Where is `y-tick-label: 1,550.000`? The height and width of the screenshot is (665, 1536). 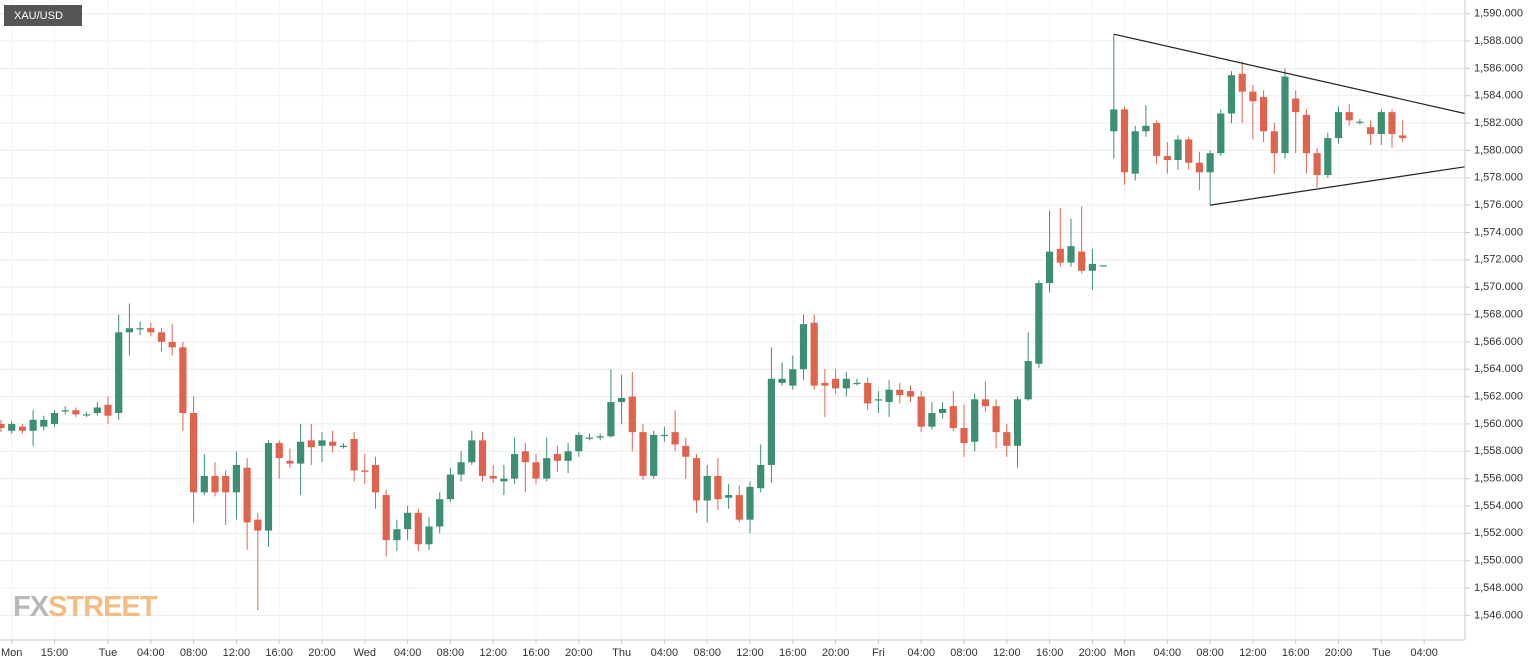 y-tick-label: 1,550.000 is located at coordinates (1498, 561).